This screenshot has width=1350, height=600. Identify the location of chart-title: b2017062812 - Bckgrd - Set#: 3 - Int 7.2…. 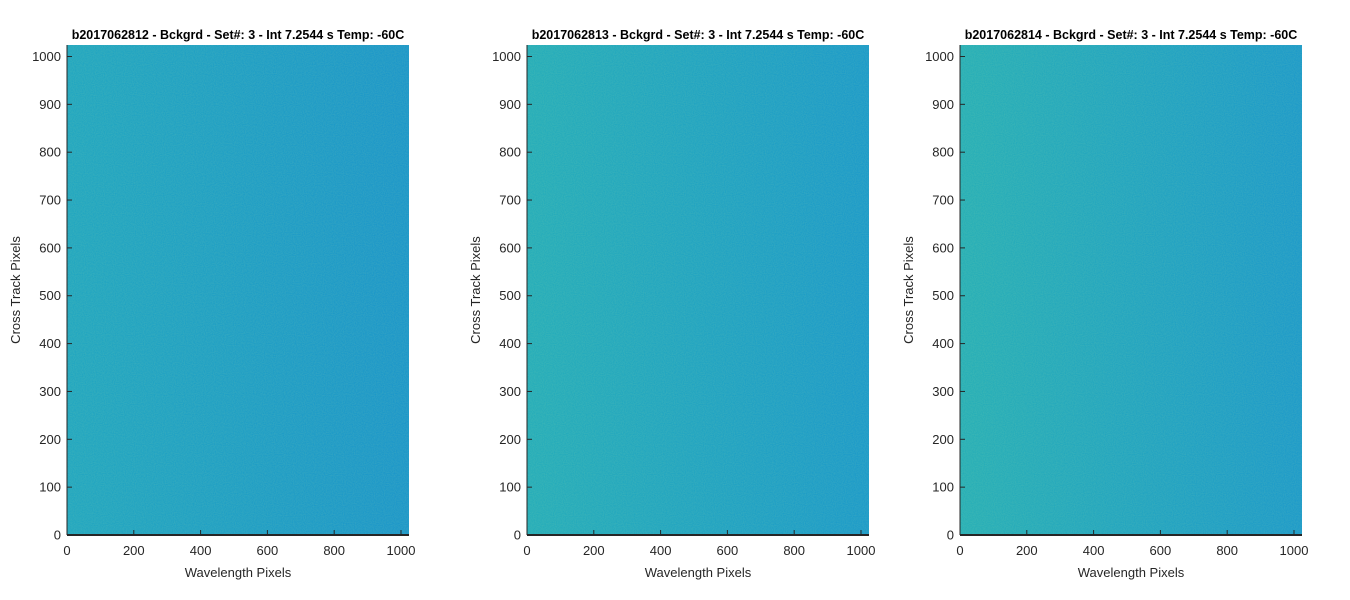
(238, 35).